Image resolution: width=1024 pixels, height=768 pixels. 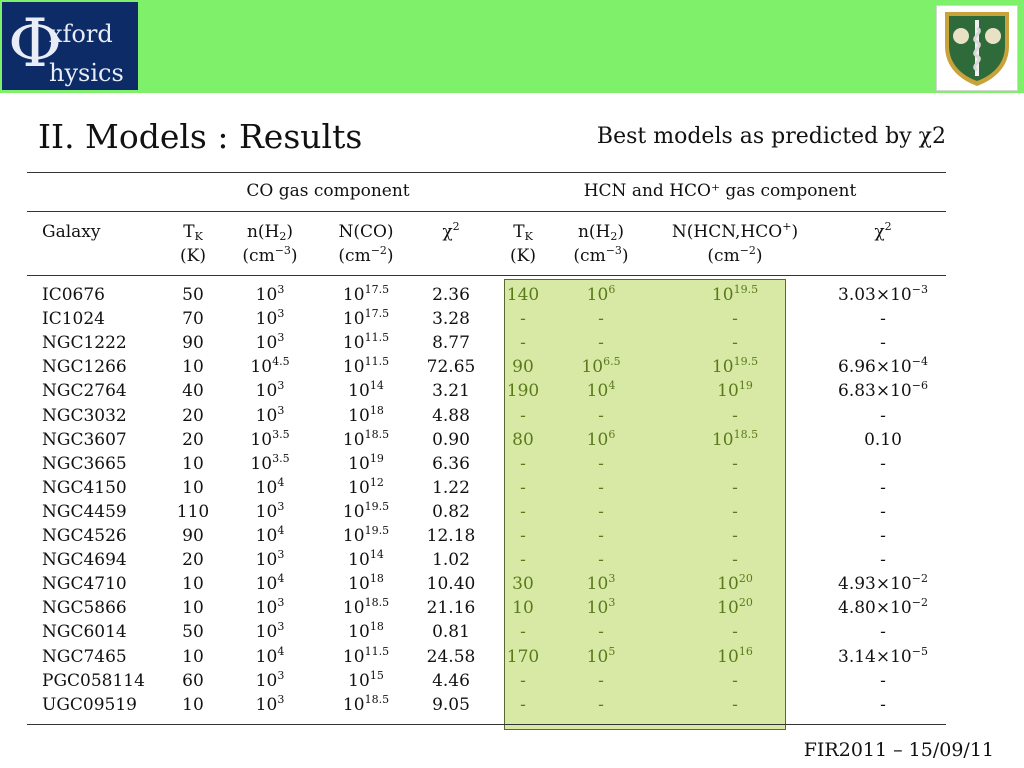 I want to click on tk-hcn-value: 140, so click(x=523, y=295).